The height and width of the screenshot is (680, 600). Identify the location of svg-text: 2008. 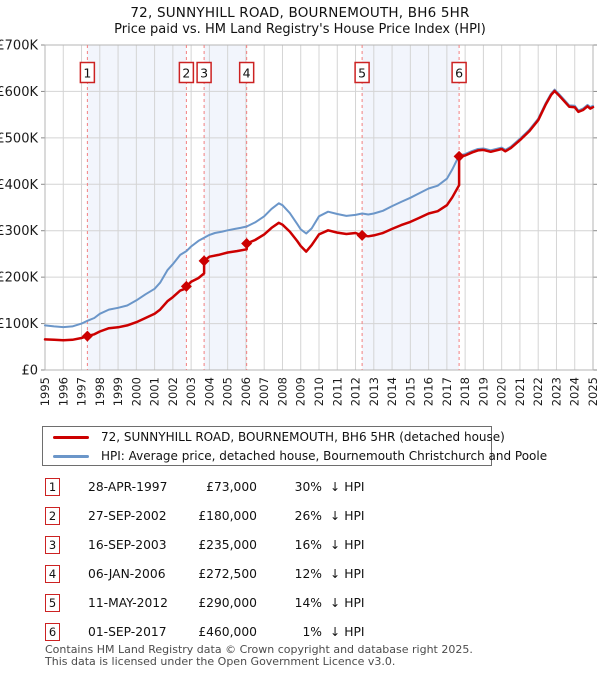
(282, 391).